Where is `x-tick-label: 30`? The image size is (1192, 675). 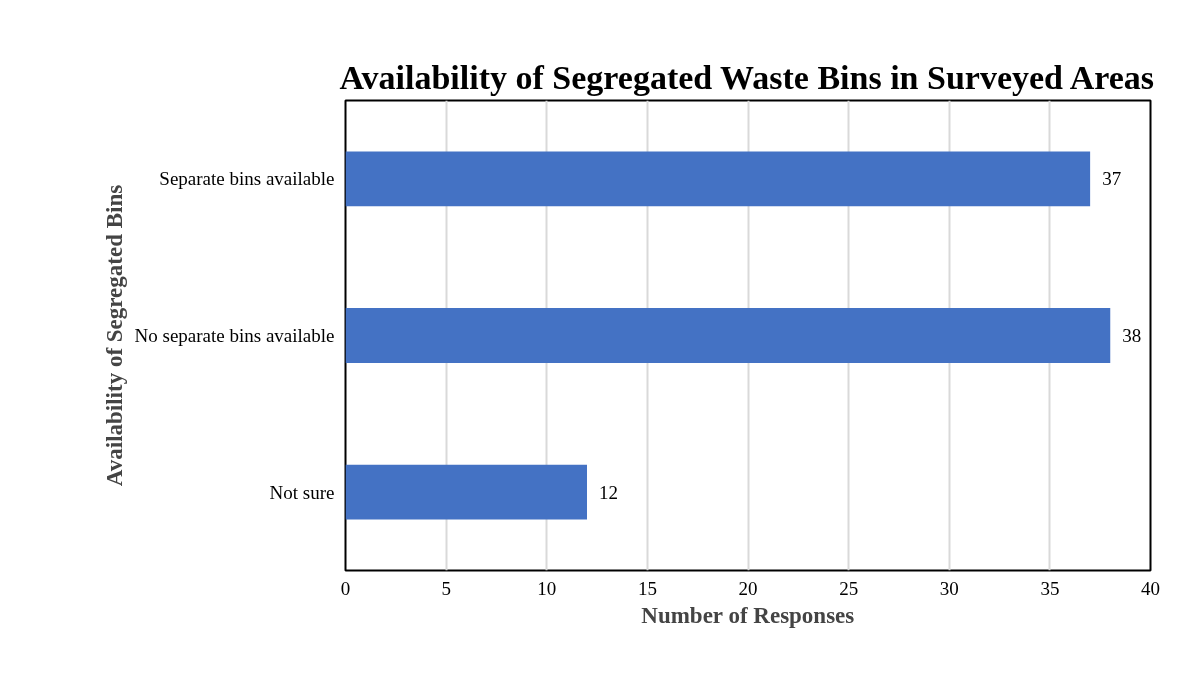 x-tick-label: 30 is located at coordinates (949, 588).